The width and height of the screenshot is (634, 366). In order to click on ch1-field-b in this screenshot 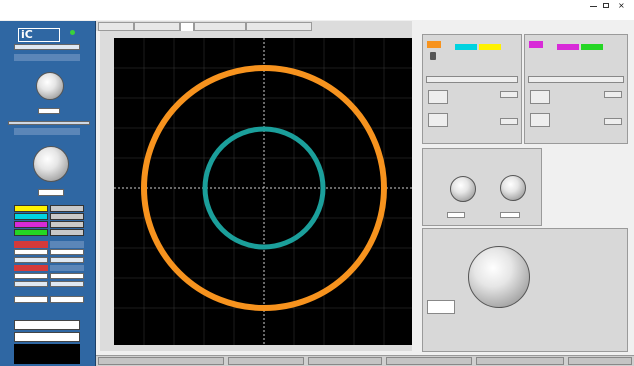, I will do `click(31, 260)`.